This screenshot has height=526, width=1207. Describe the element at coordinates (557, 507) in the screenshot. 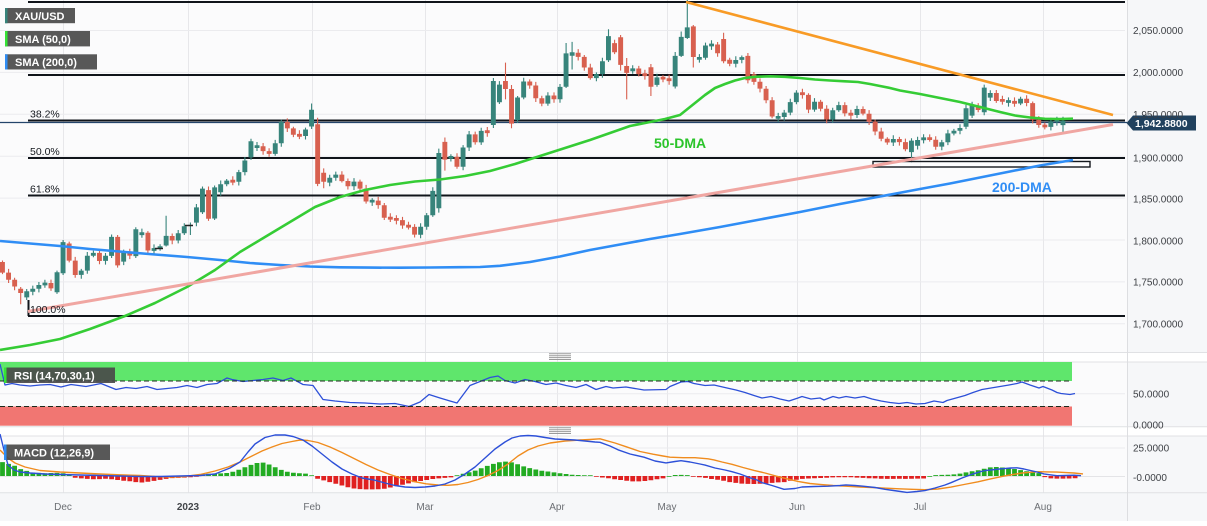

I see `svg-text: Apr` at that location.